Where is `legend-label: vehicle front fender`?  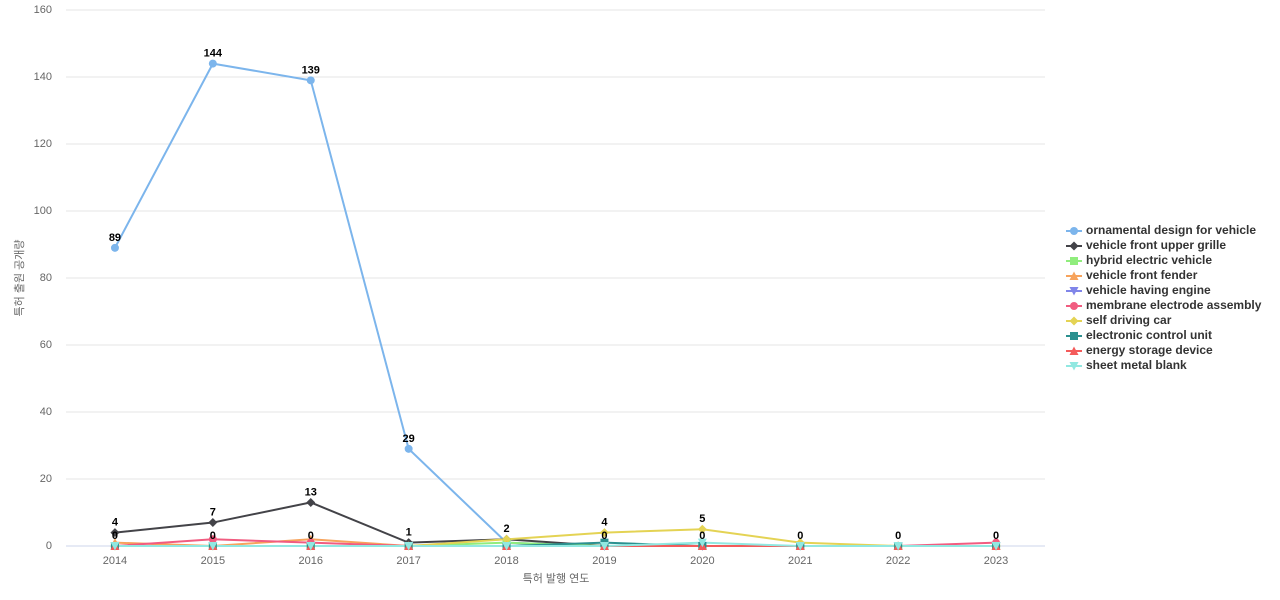
legend-label: vehicle front fender is located at coordinates (1142, 275).